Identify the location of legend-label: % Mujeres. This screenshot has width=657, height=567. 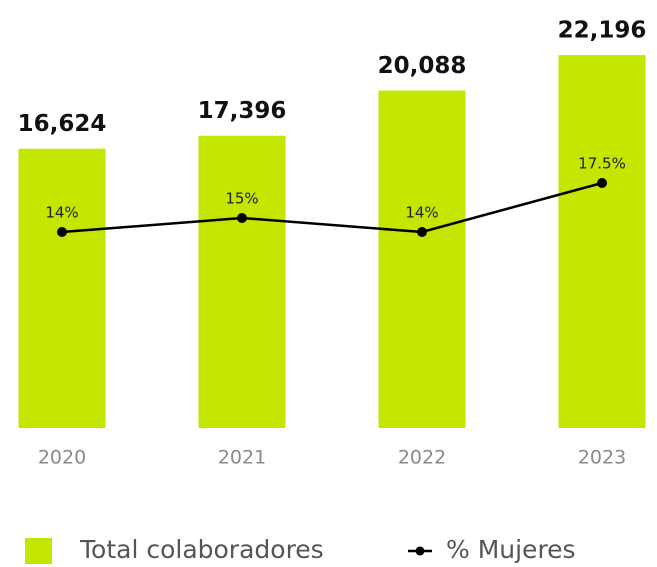
(511, 549).